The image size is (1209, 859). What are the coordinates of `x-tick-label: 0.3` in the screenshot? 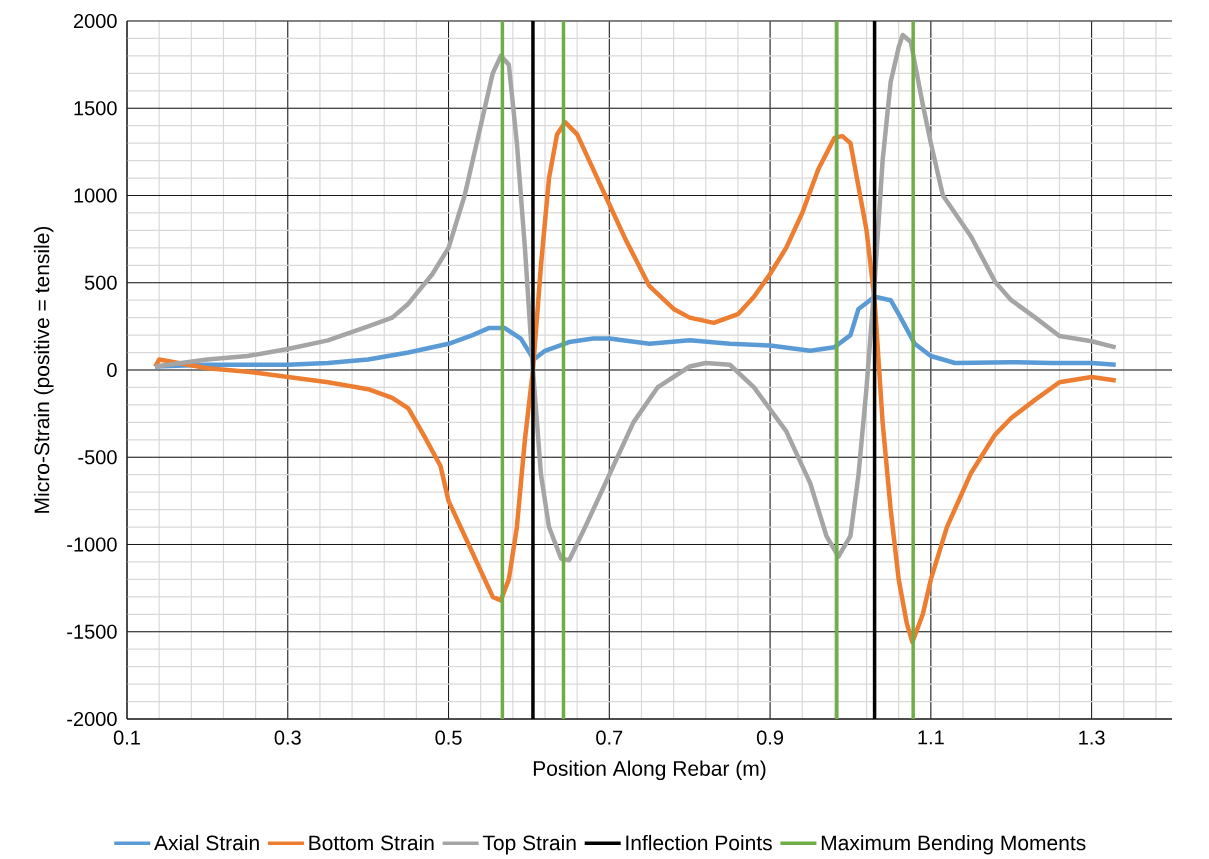 It's located at (287, 737).